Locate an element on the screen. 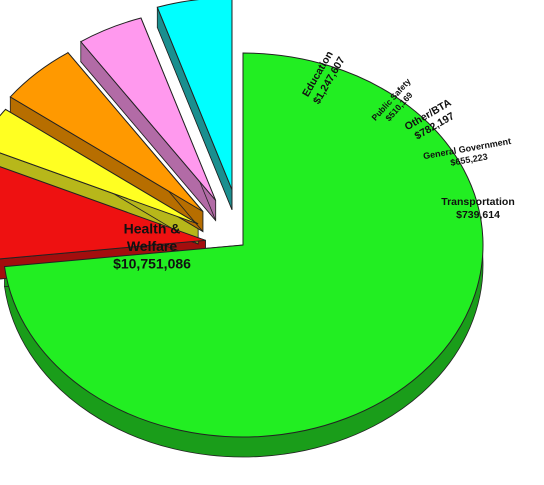  pie-slice-public-safety is located at coordinates (99, 166).